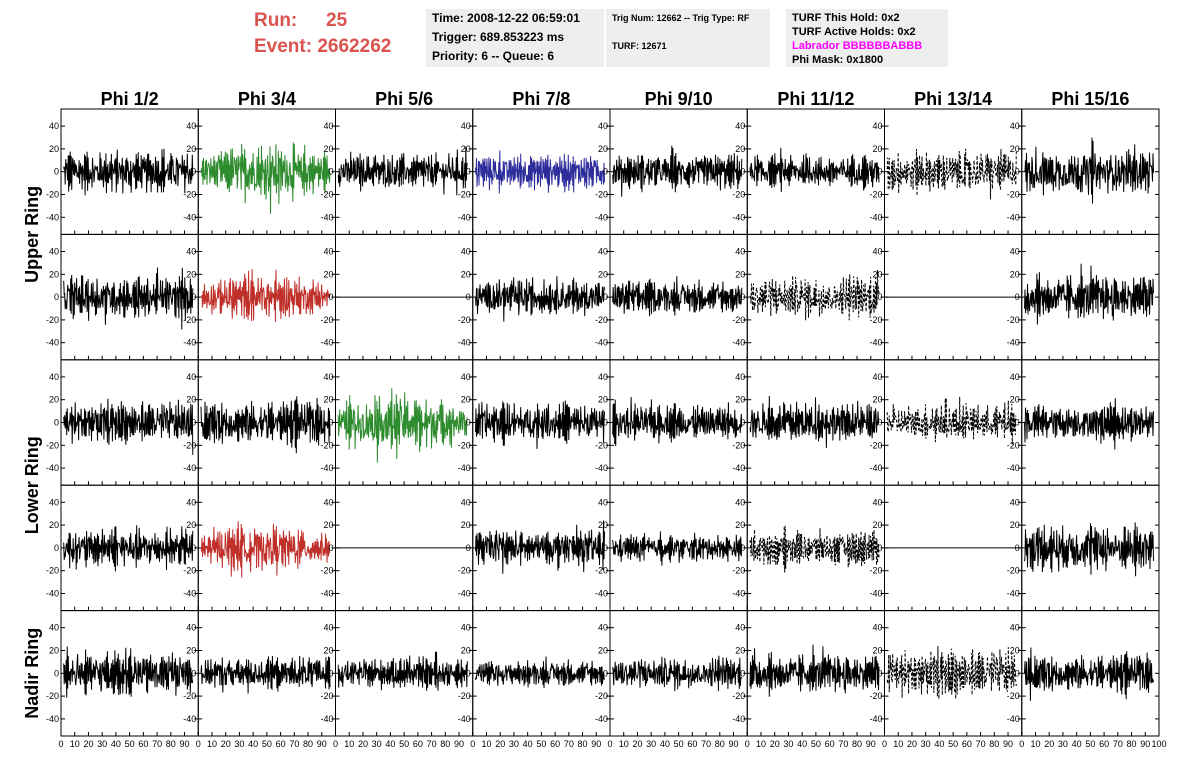 The height and width of the screenshot is (772, 1196). Describe the element at coordinates (665, 744) in the screenshot. I see `x-tick-label-c4-4: 40` at that location.